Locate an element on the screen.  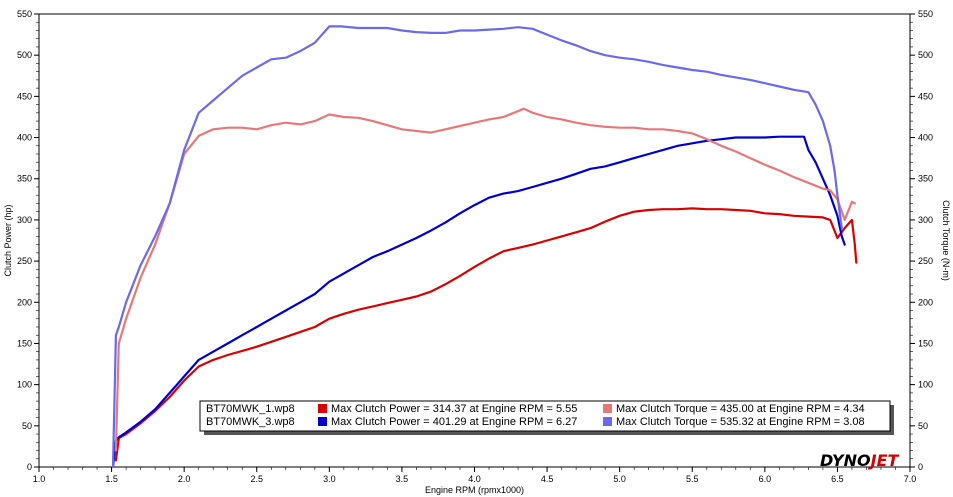
y-left-tick-label: 150 is located at coordinates (24, 343).